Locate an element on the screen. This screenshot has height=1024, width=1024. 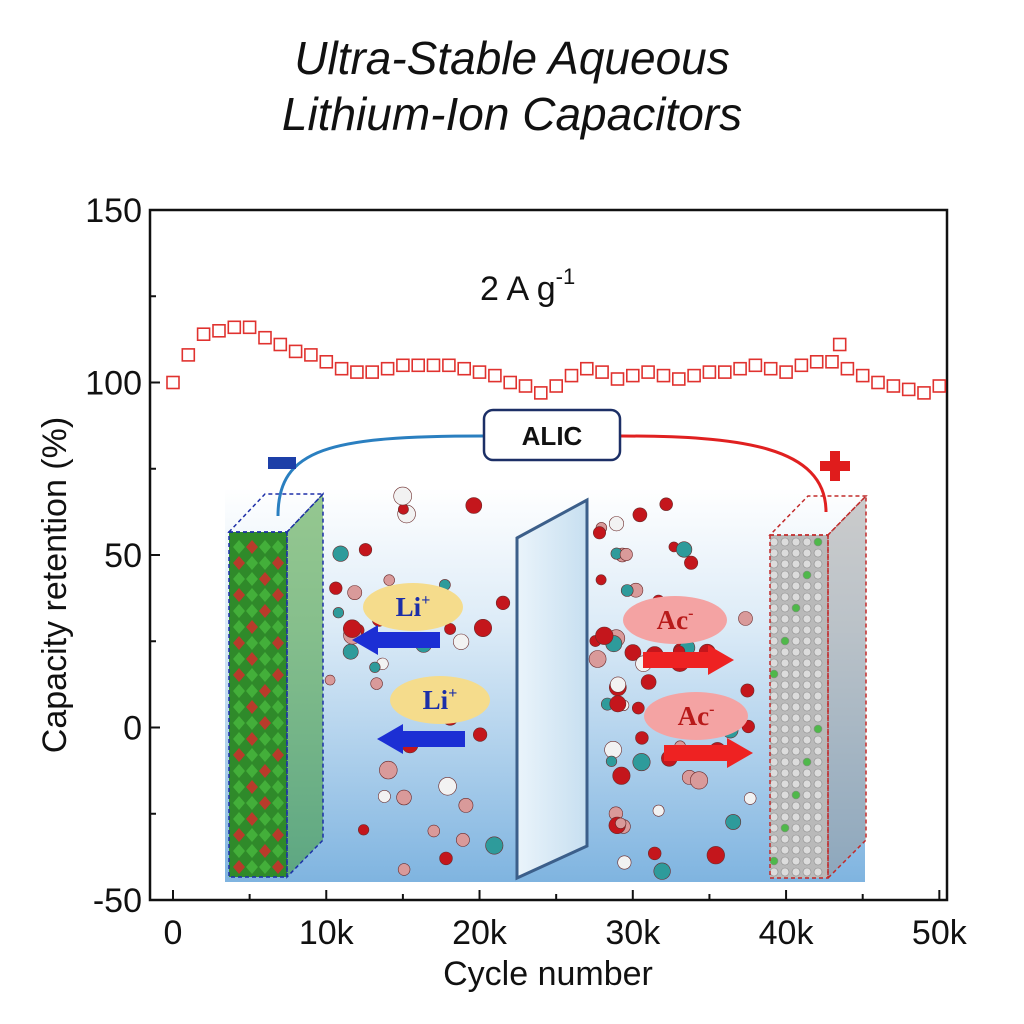
negative-pole-sign is located at coordinates (282, 463).